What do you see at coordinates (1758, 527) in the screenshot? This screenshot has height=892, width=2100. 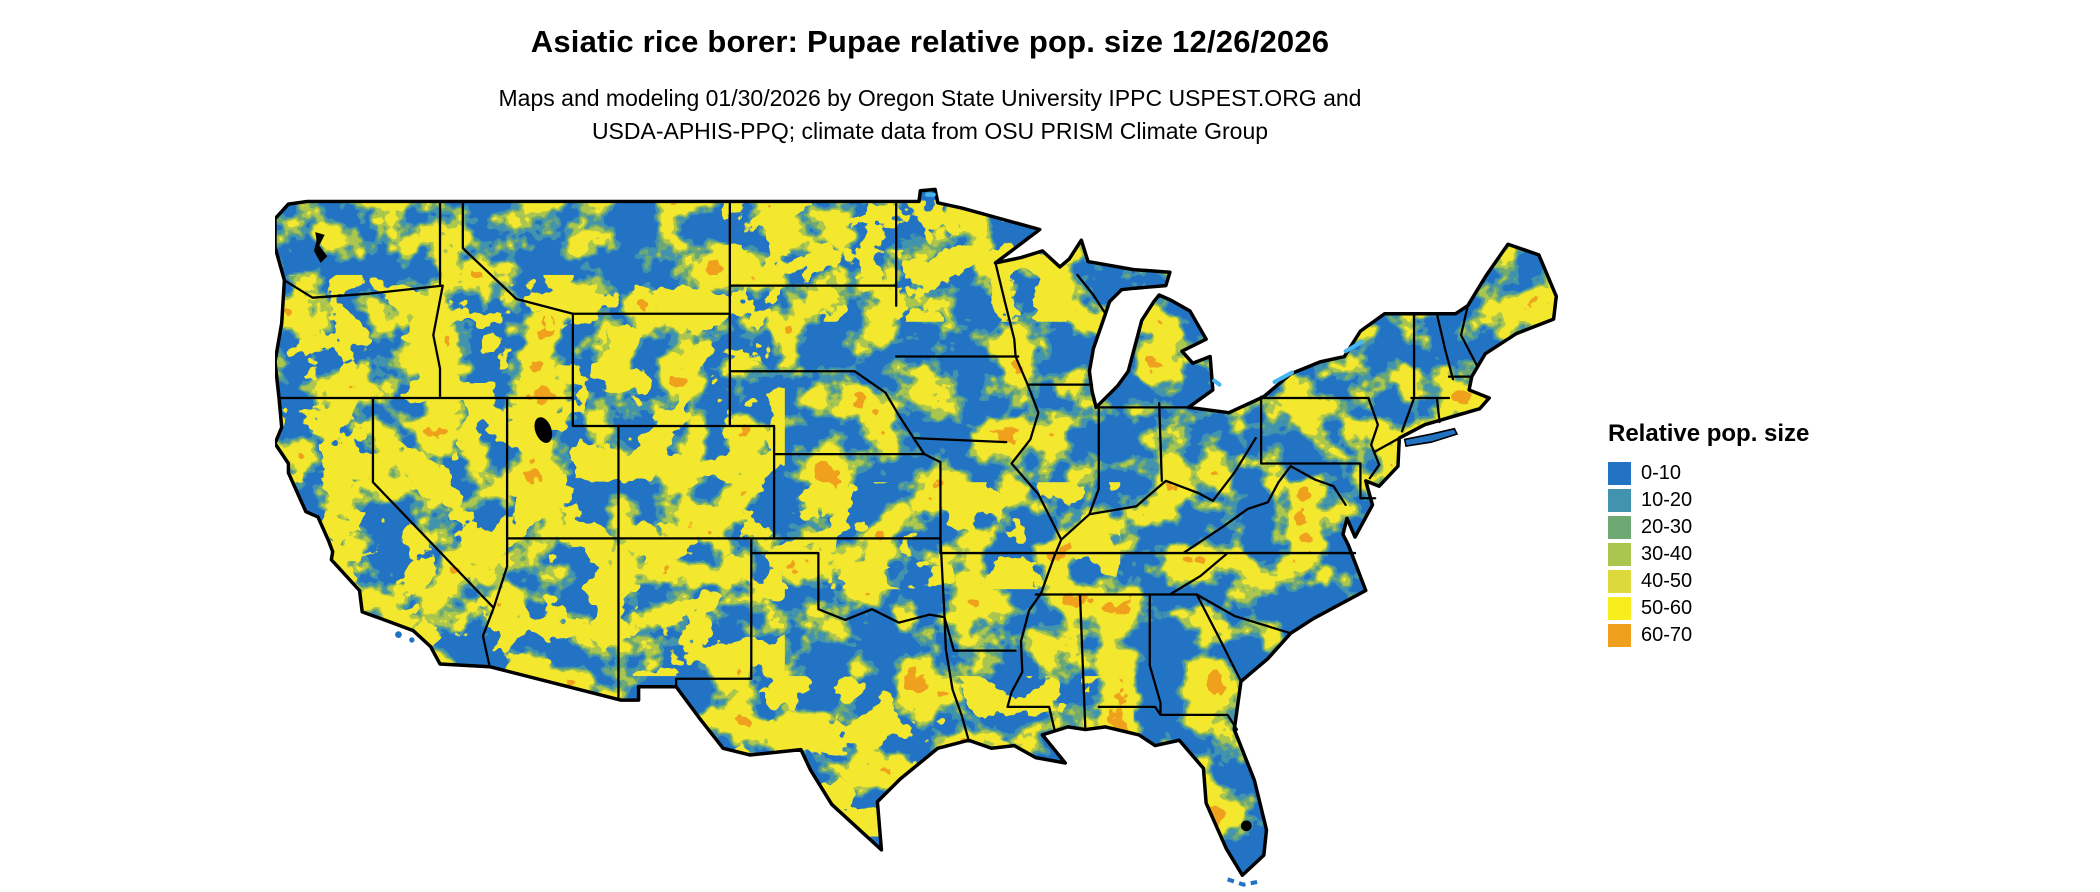 I see `legend-item: 20-30` at bounding box center [1758, 527].